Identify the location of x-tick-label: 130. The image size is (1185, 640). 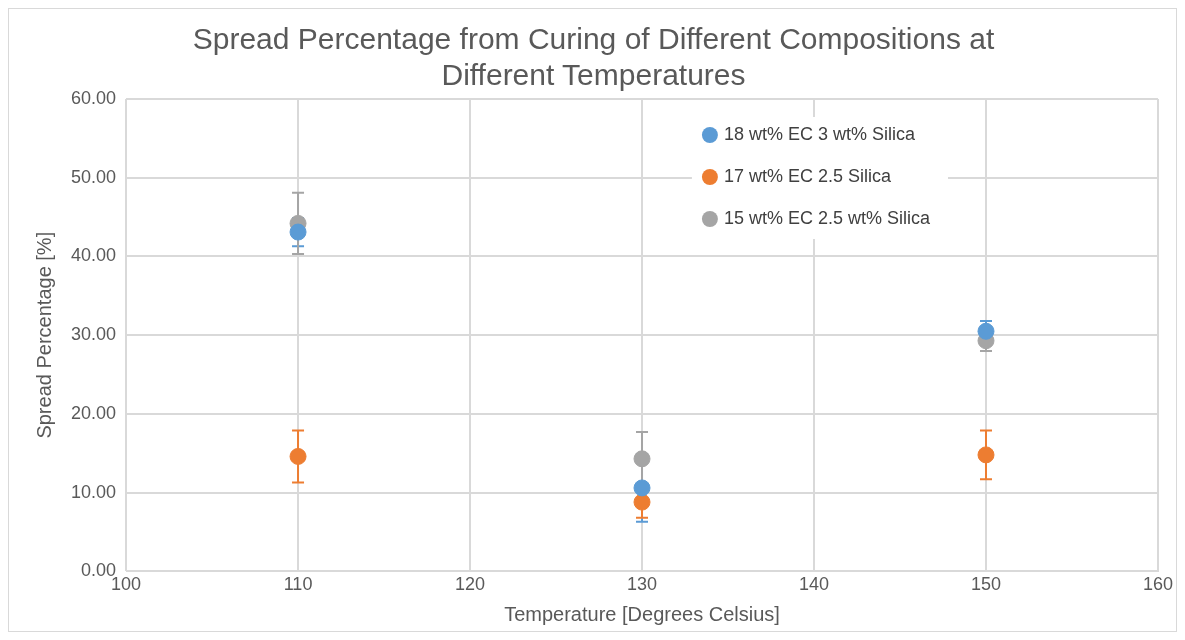
(642, 584).